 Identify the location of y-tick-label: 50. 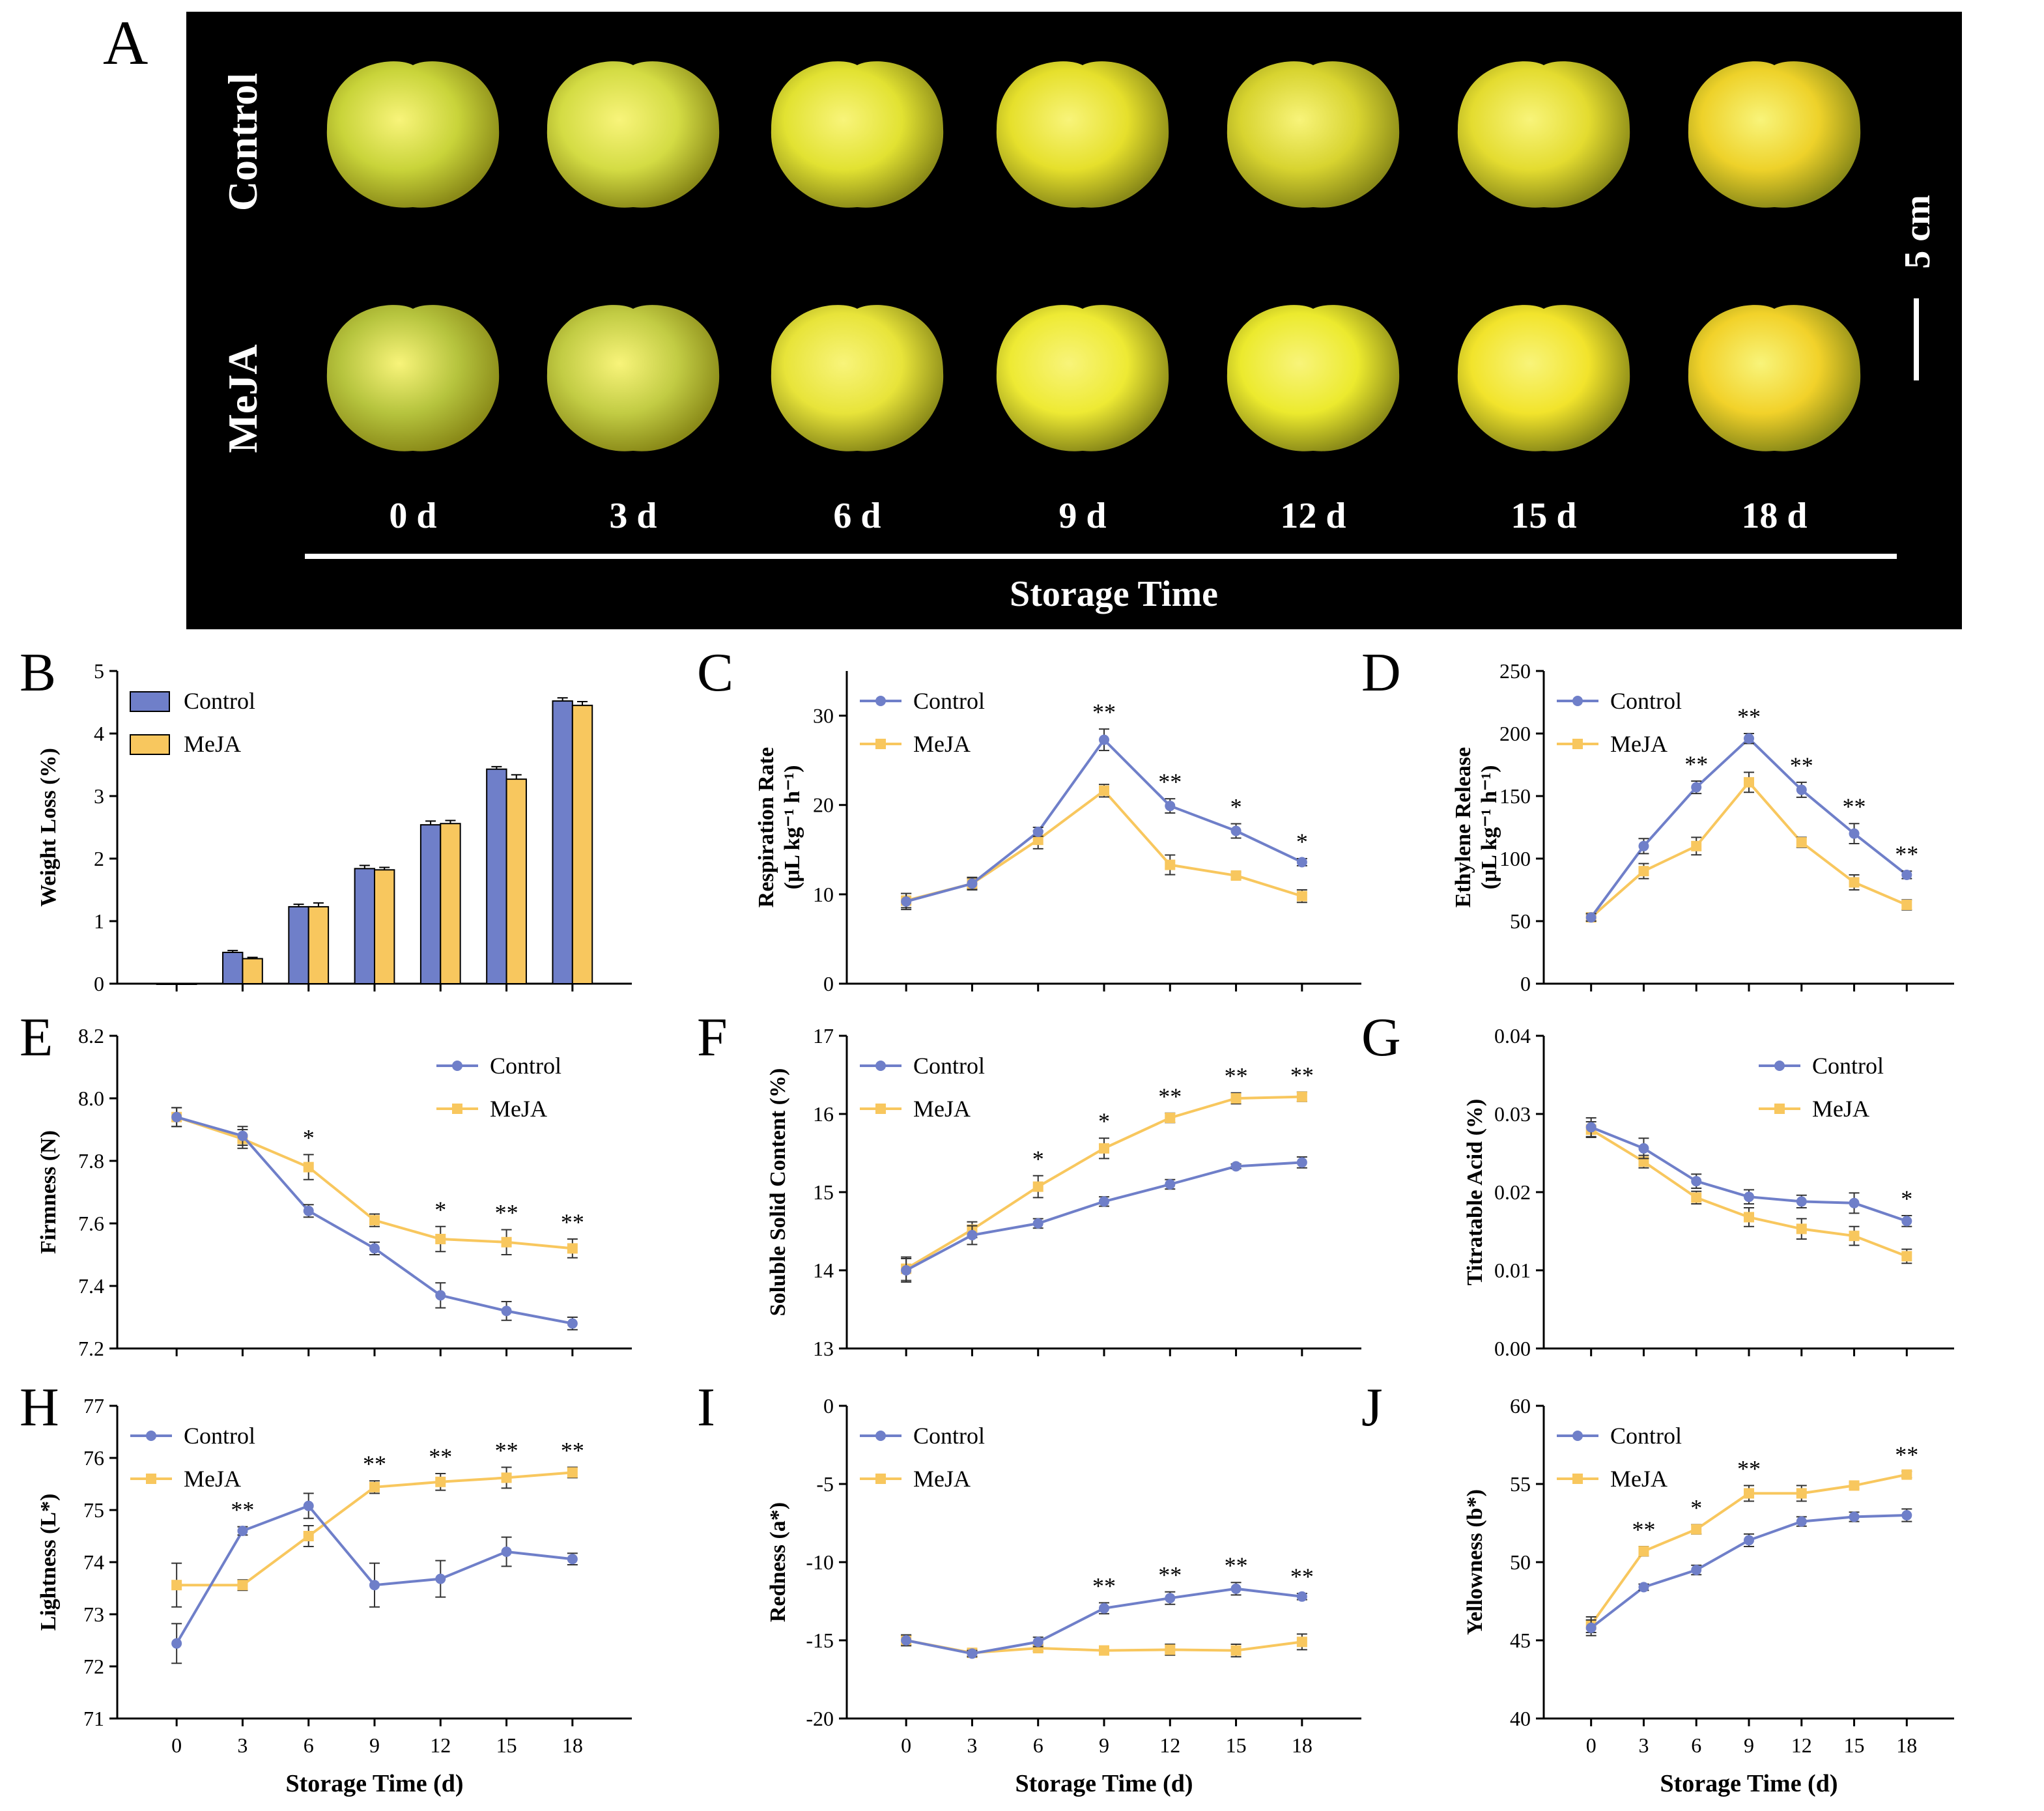
(1520, 1562).